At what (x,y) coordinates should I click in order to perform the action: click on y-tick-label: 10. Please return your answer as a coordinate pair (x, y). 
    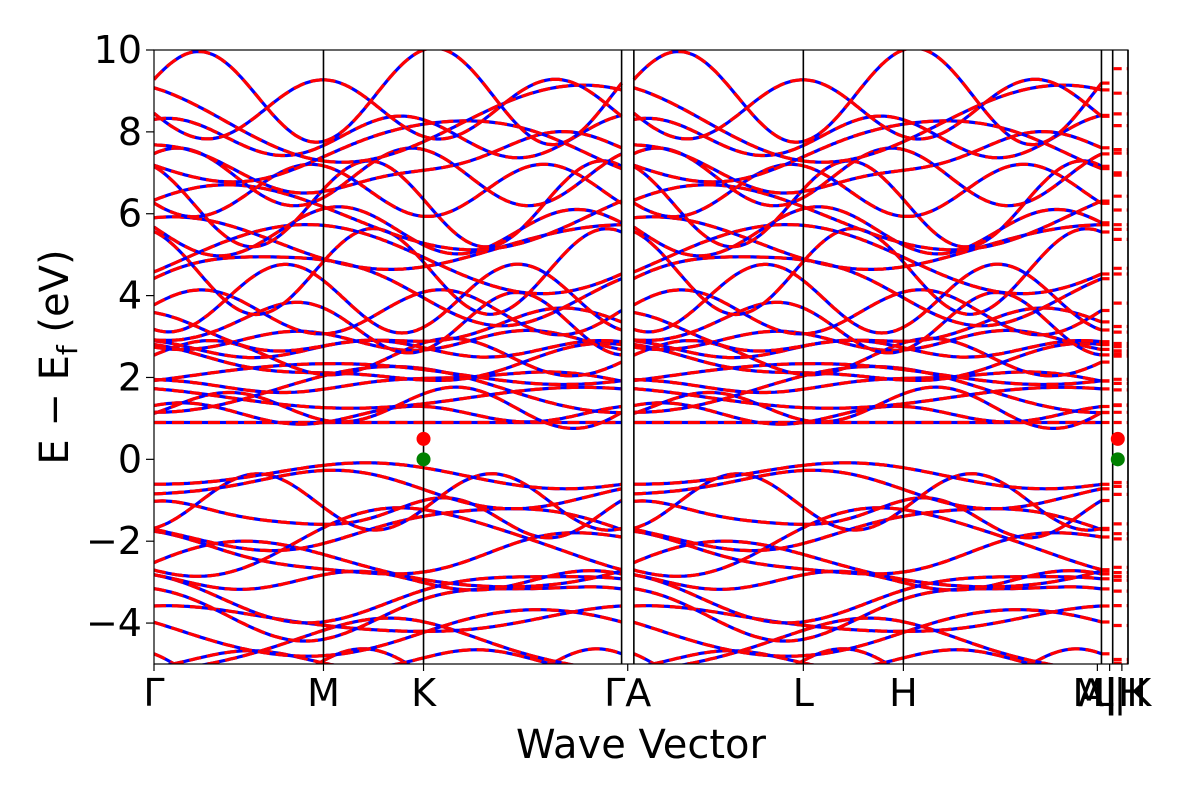
    Looking at the image, I should click on (118, 50).